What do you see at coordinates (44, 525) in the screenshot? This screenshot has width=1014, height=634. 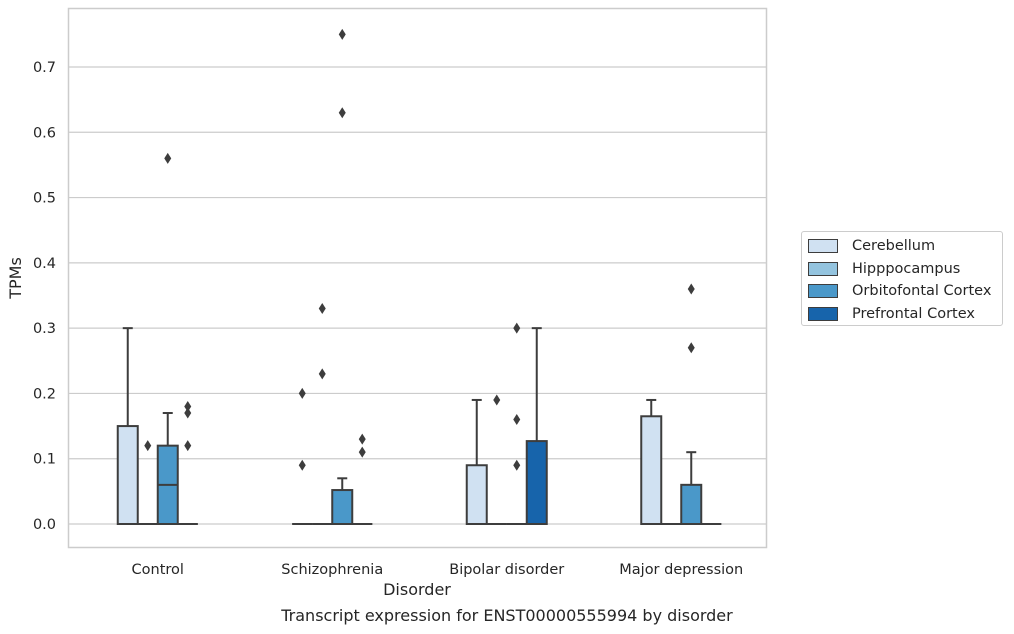 I see `y-tick-label: 0.0` at bounding box center [44, 525].